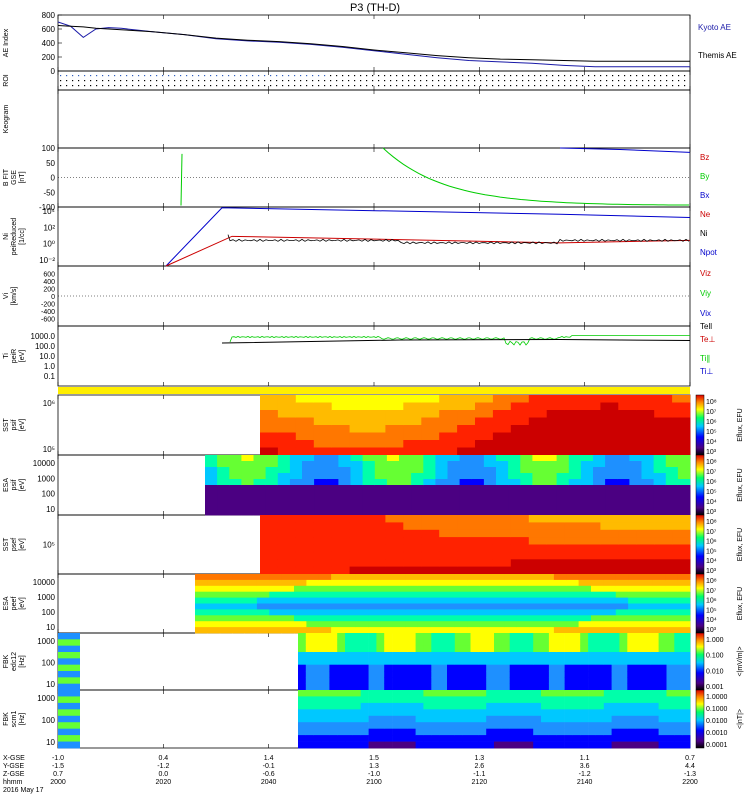 This screenshot has height=800, width=750. I want to click on x-tick-label: 3.6, so click(585, 766).